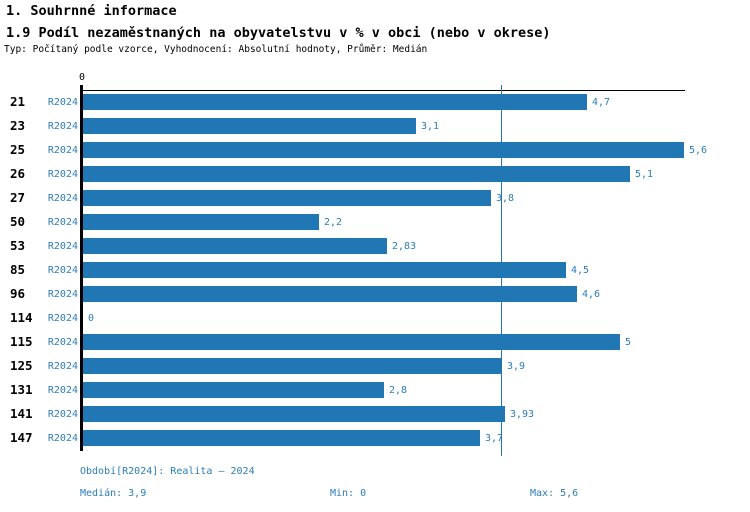  I want to click on value-label: 4,5, so click(580, 270).